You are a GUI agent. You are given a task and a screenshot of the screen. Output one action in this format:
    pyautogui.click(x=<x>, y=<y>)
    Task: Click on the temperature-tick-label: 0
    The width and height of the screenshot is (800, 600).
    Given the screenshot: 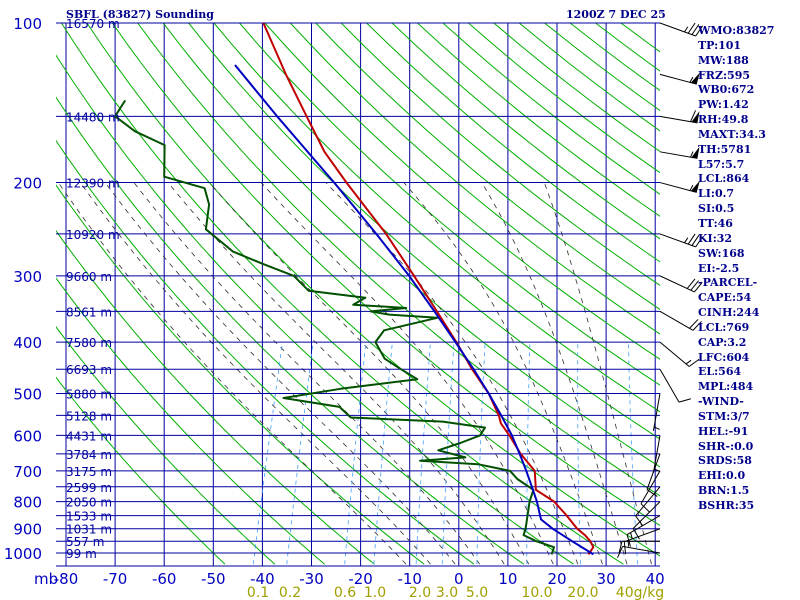 What is the action you would take?
    pyautogui.click(x=459, y=579)
    